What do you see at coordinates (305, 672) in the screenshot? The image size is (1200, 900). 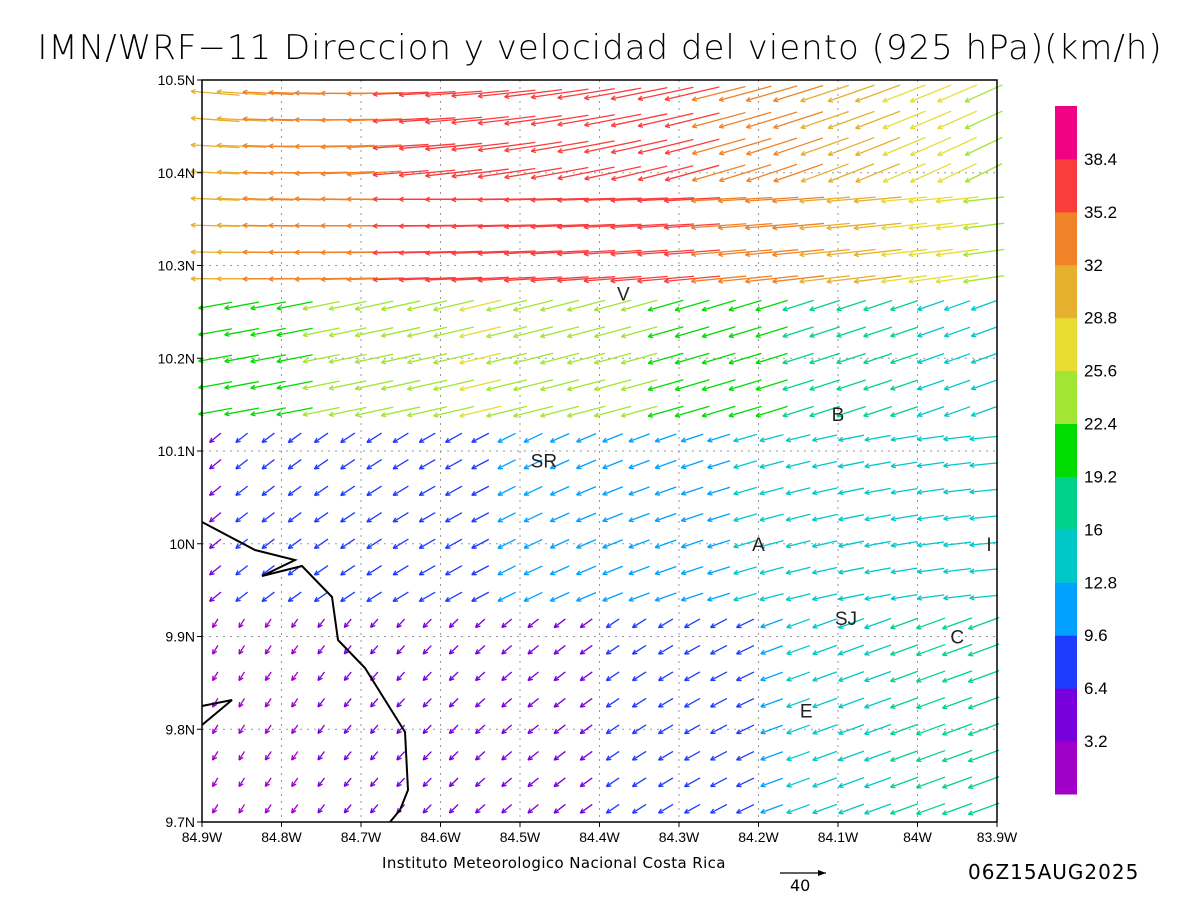 I see `coastline` at bounding box center [305, 672].